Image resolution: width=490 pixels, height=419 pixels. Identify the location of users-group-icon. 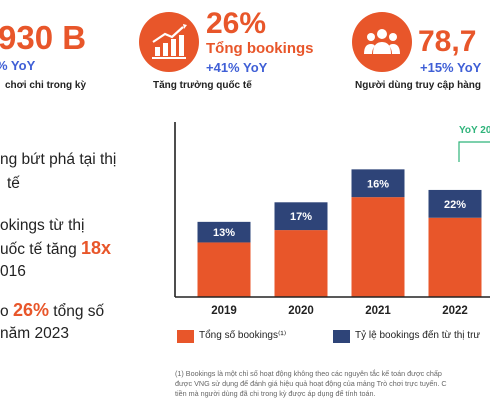
(382, 41).